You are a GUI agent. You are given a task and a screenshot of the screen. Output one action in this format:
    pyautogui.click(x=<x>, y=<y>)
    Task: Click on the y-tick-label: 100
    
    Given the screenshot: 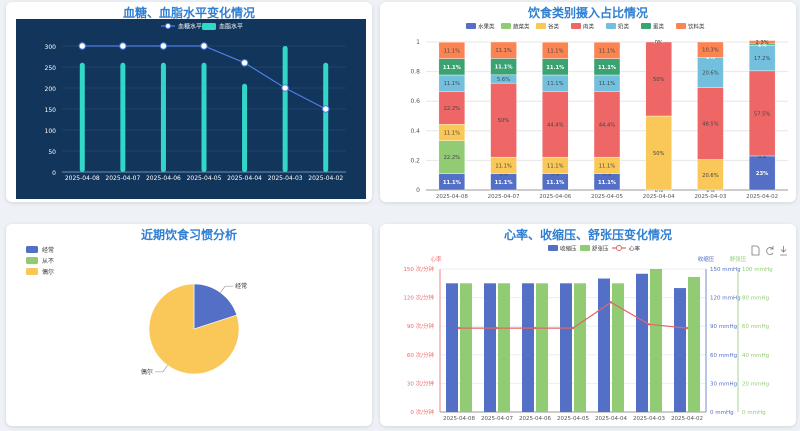 What is the action you would take?
    pyautogui.click(x=51, y=131)
    